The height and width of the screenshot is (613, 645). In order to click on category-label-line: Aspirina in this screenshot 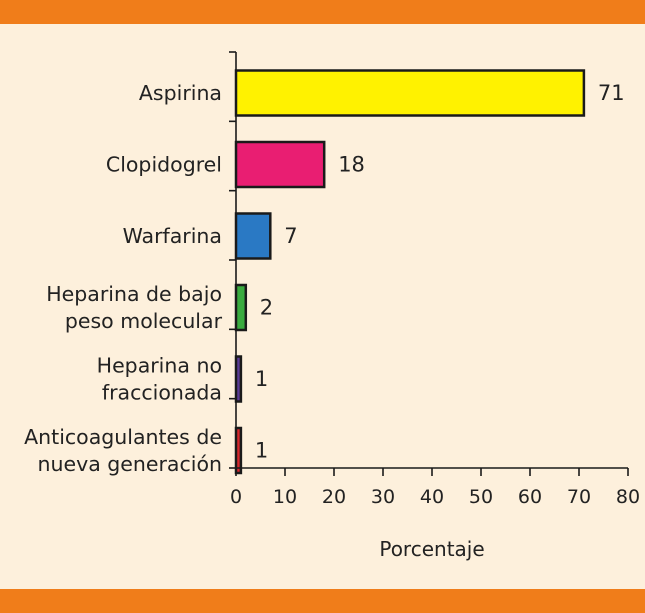, I will do `click(180, 93)`.